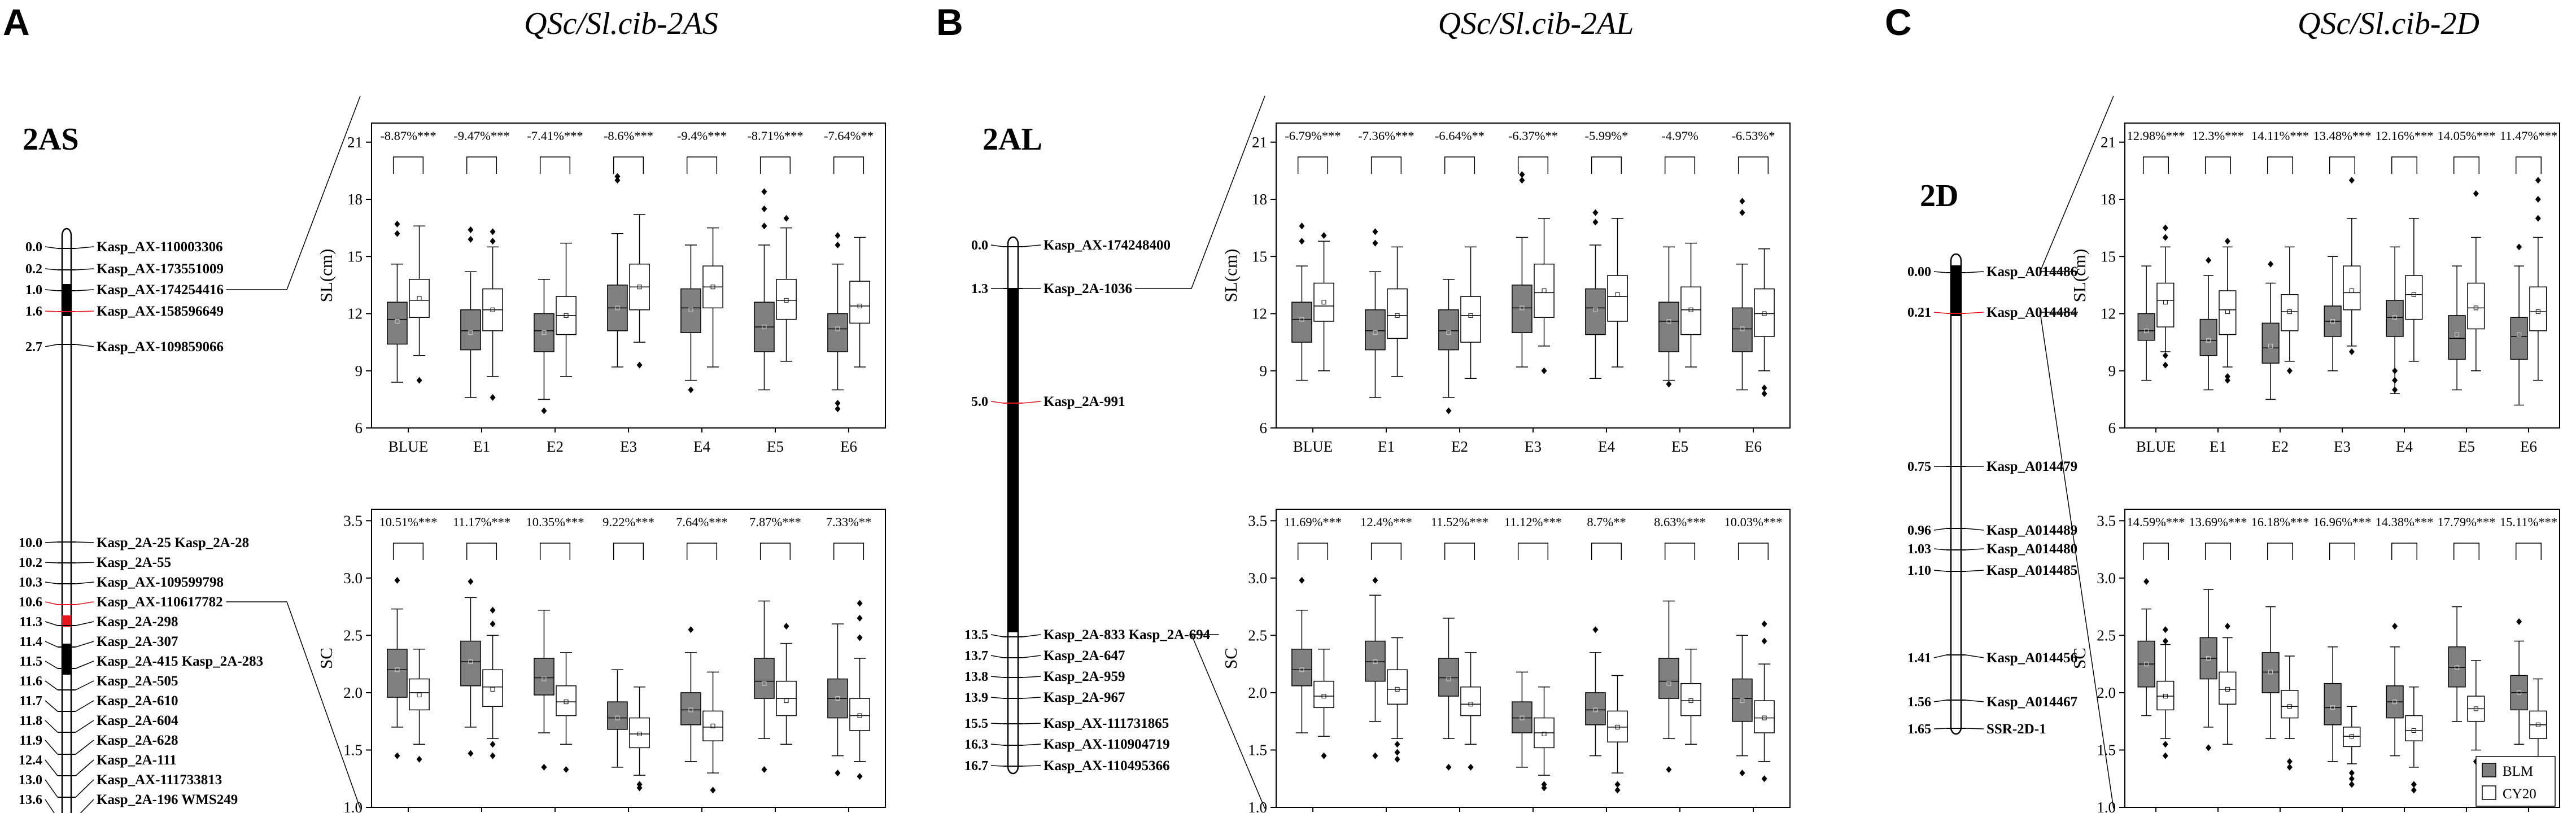  What do you see at coordinates (2079, 276) in the screenshot?
I see `y-axis-label: SL(cm)` at bounding box center [2079, 276].